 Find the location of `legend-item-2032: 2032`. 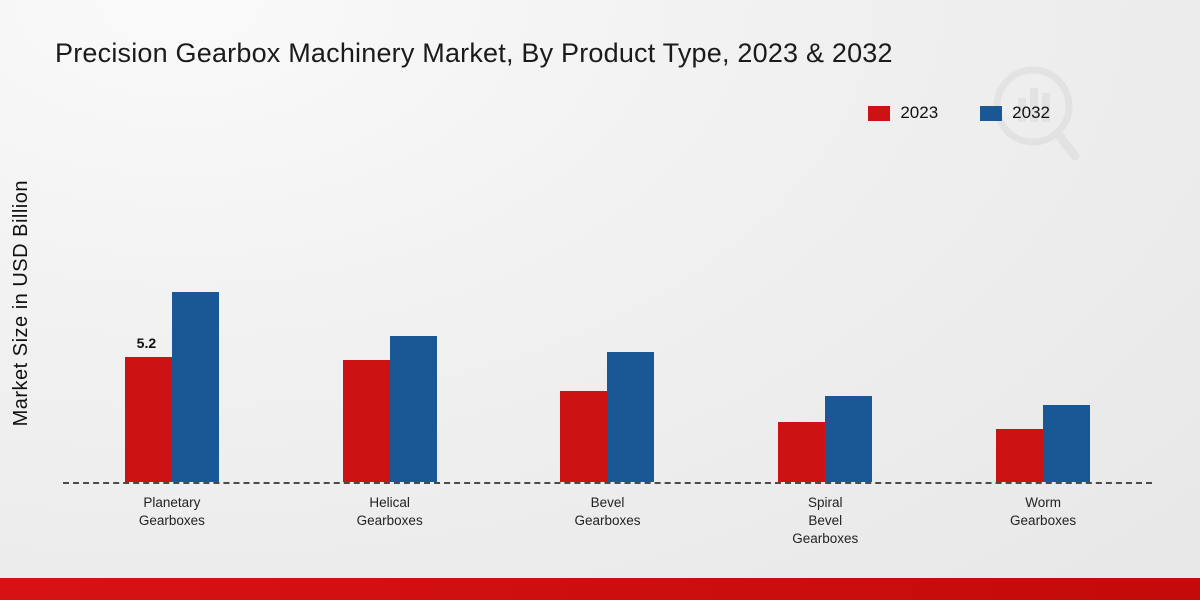

legend-item-2032: 2032 is located at coordinates (1015, 113).